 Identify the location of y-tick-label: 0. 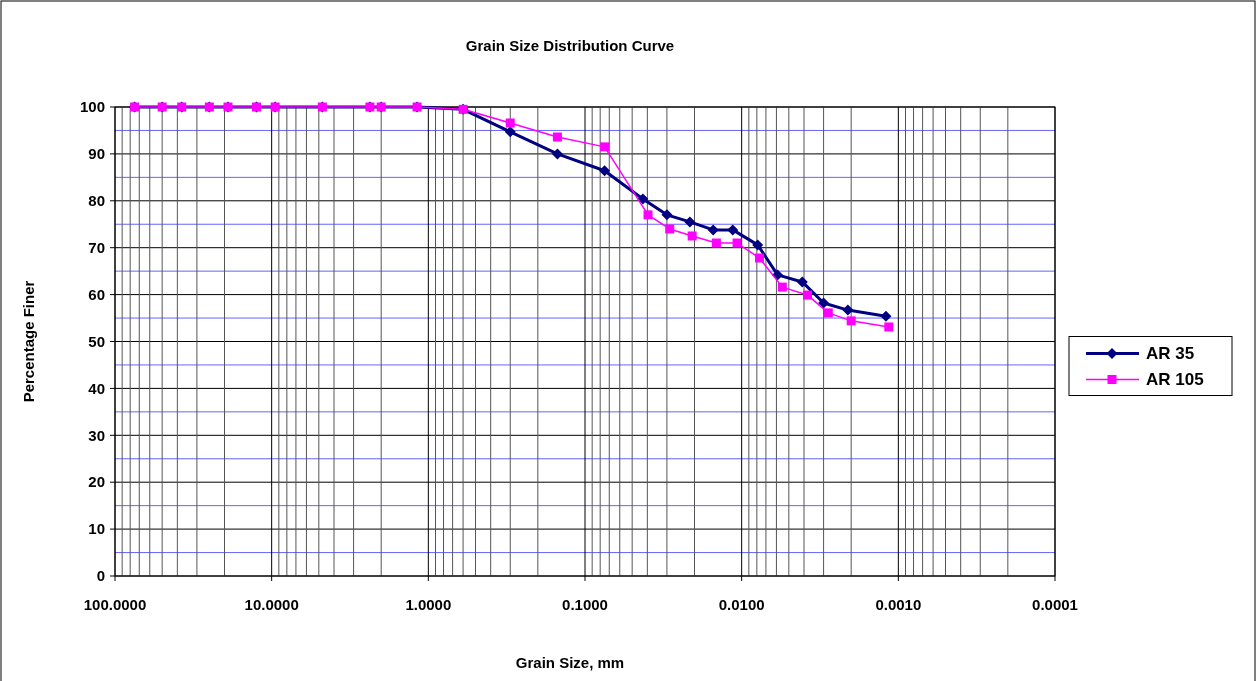
(100, 576).